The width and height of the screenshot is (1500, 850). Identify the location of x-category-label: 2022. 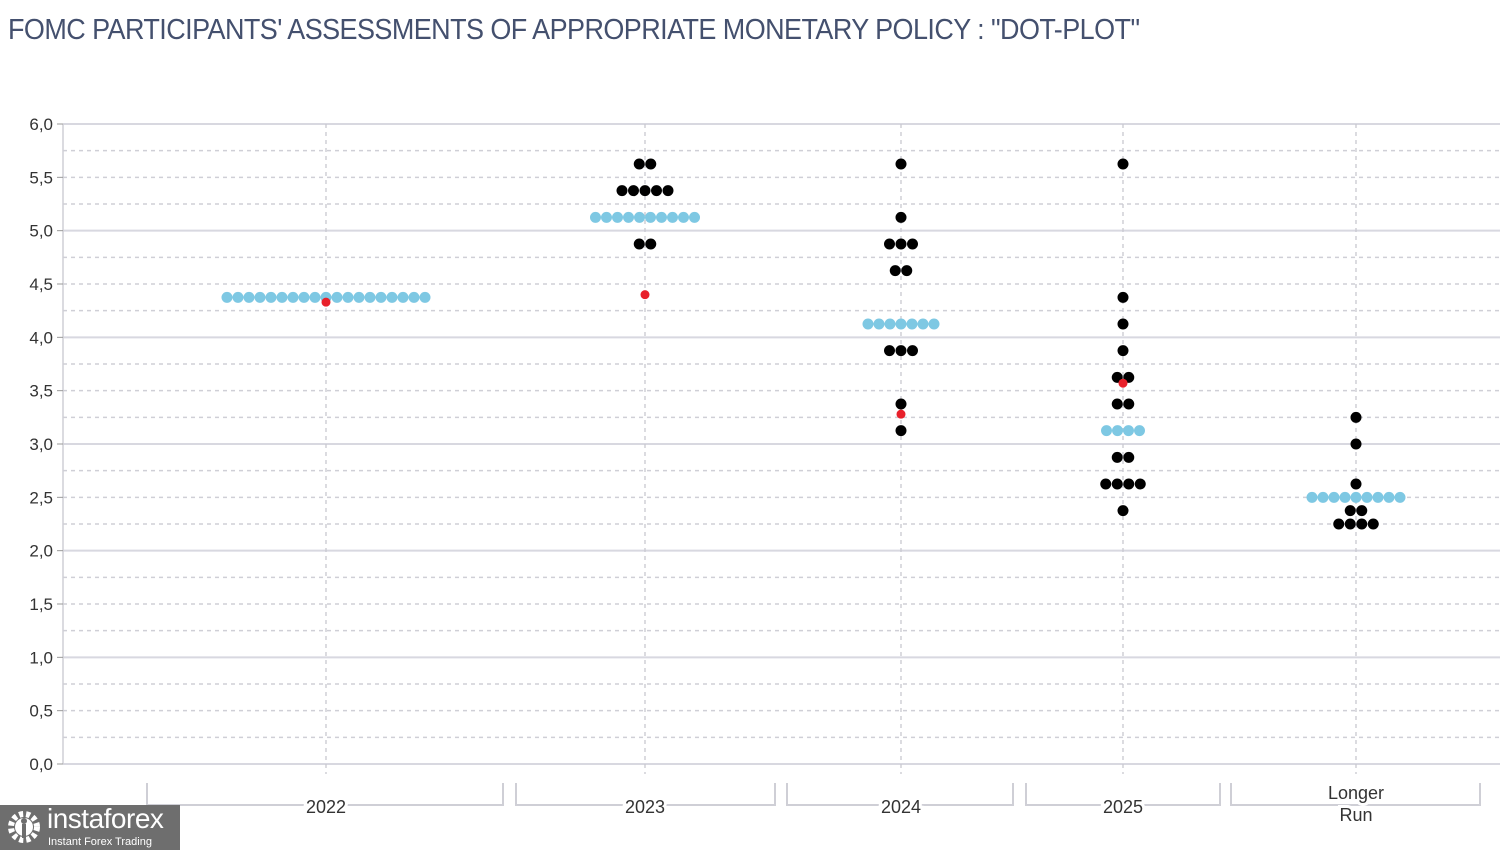
(326, 807).